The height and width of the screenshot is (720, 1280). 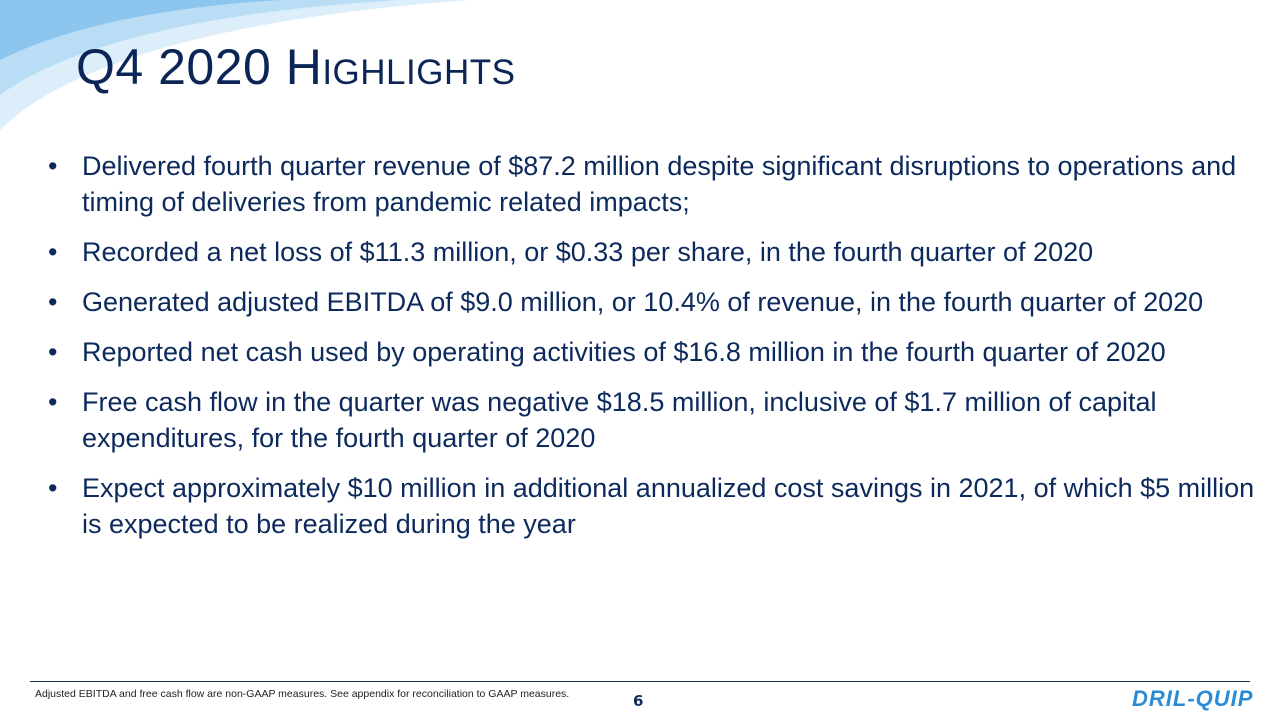 I want to click on decorative-swoosh, so click(x=235, y=65).